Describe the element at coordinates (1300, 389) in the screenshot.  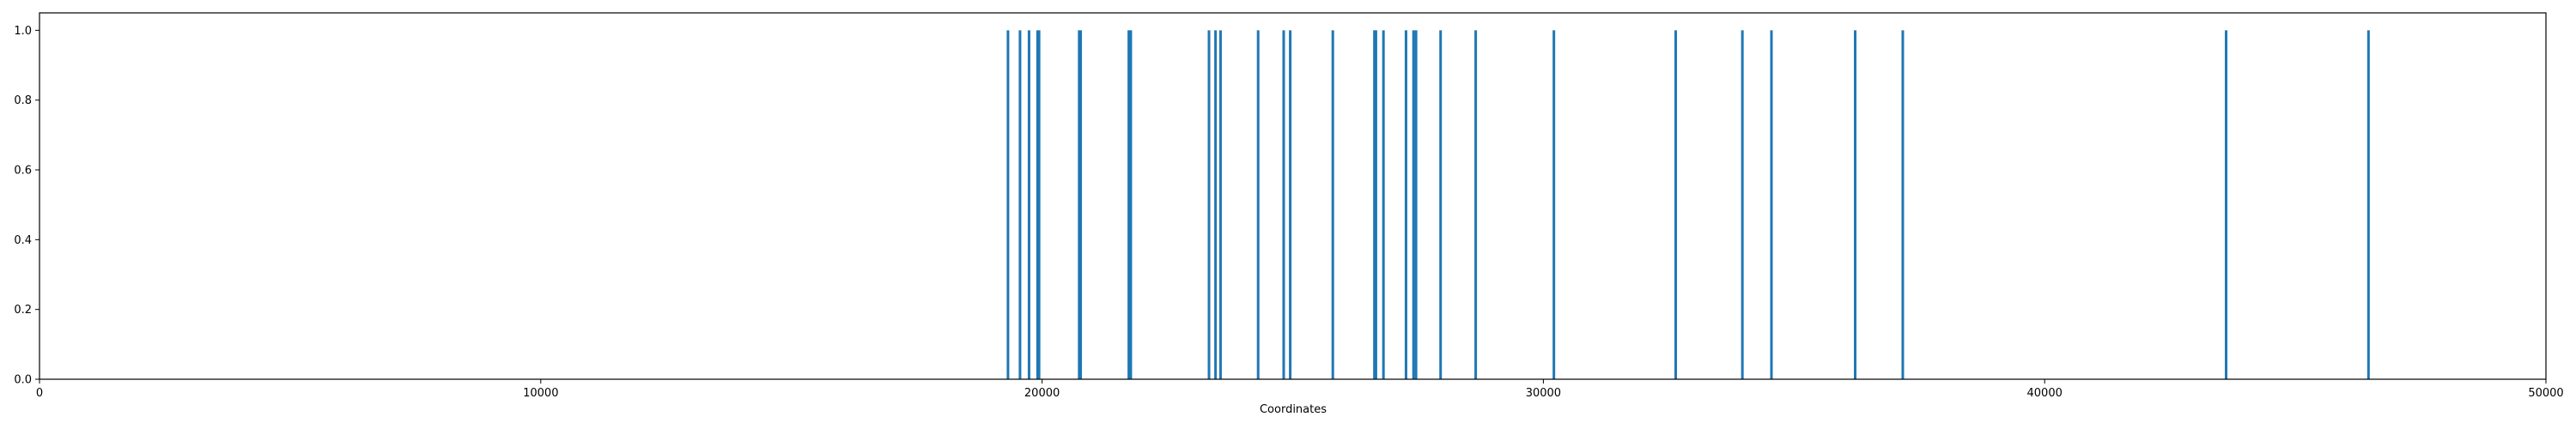
I see `x-axis: 0 10000 20000 30000 40000 50000` at that location.